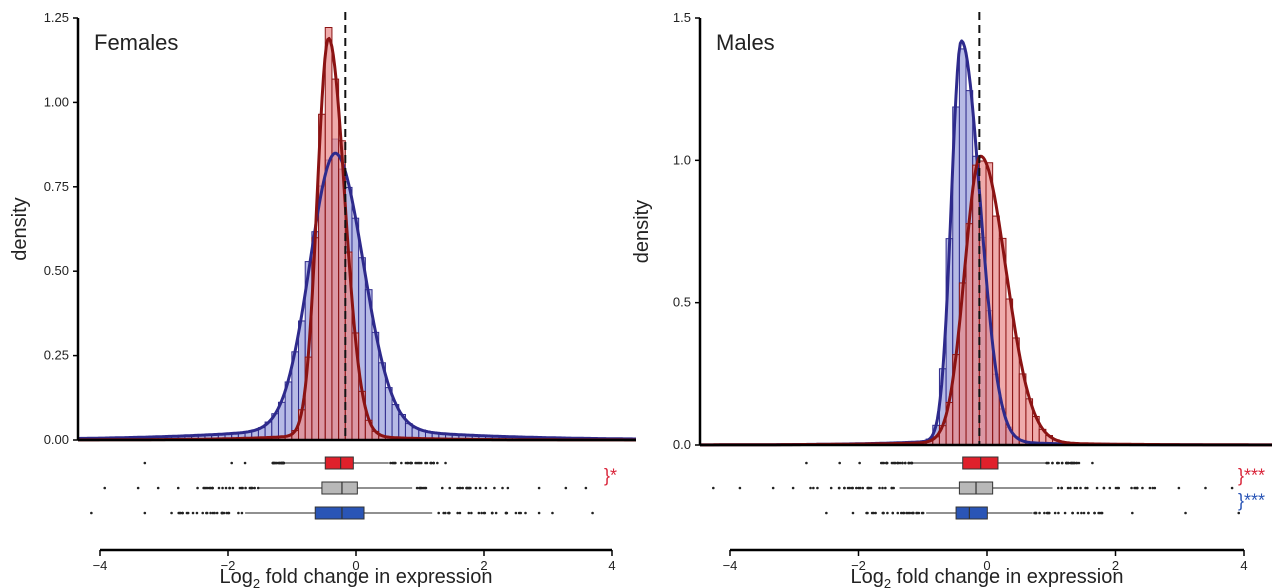  What do you see at coordinates (996, 330) in the screenshot?
I see `histogram-bar` at bounding box center [996, 330].